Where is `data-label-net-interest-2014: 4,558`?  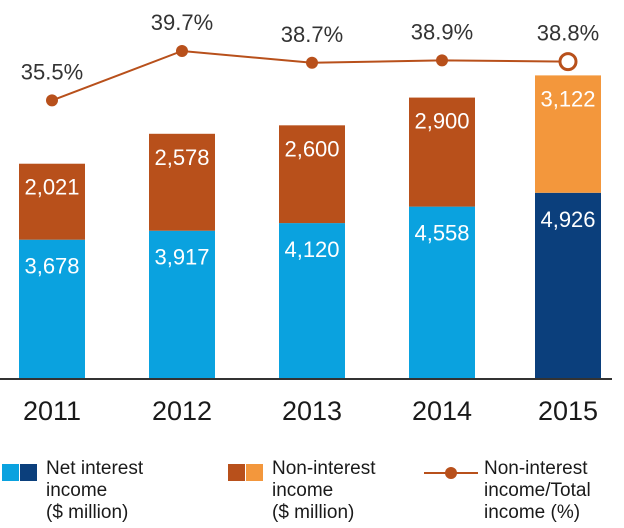
data-label-net-interest-2014: 4,558 is located at coordinates (441, 233).